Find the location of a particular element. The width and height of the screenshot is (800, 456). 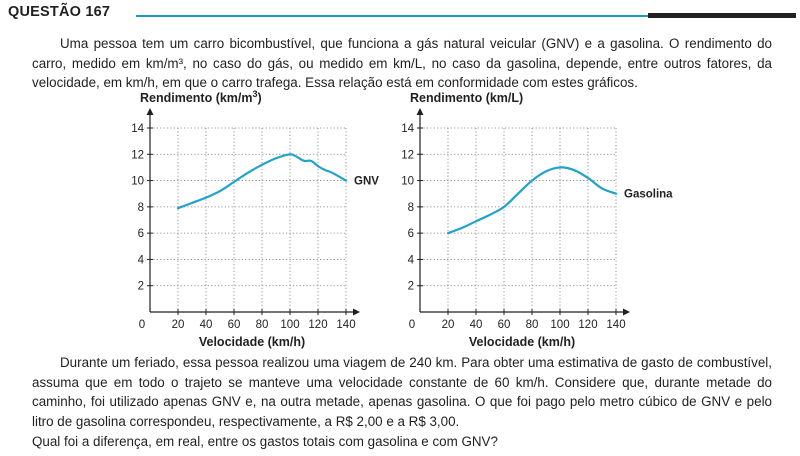

series-line-gasolina is located at coordinates (532, 200).